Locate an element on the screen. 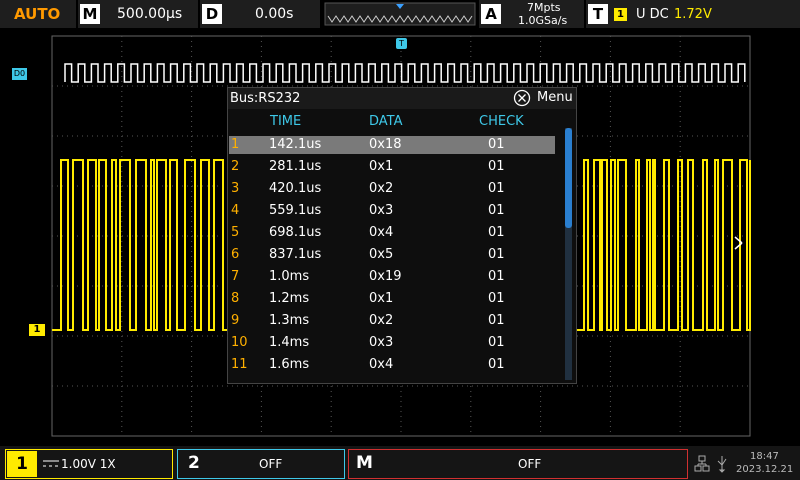  channel-marker: 1 is located at coordinates (37, 330).